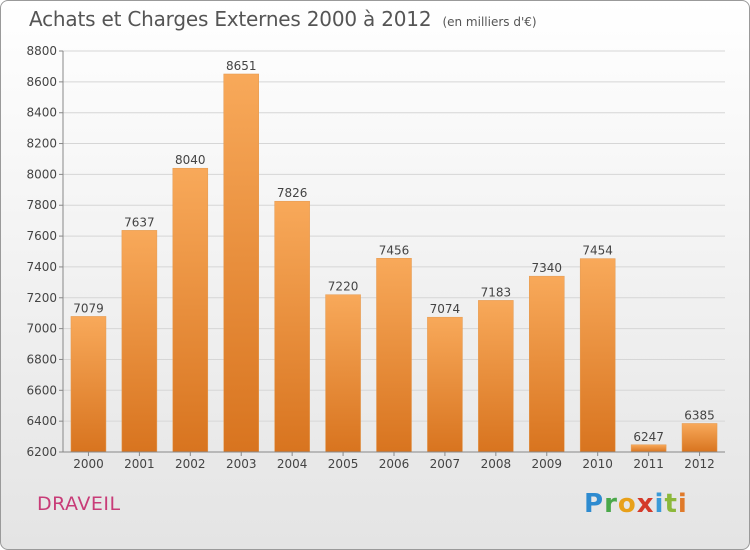  I want to click on x-tick-label: 2009, so click(546, 464).